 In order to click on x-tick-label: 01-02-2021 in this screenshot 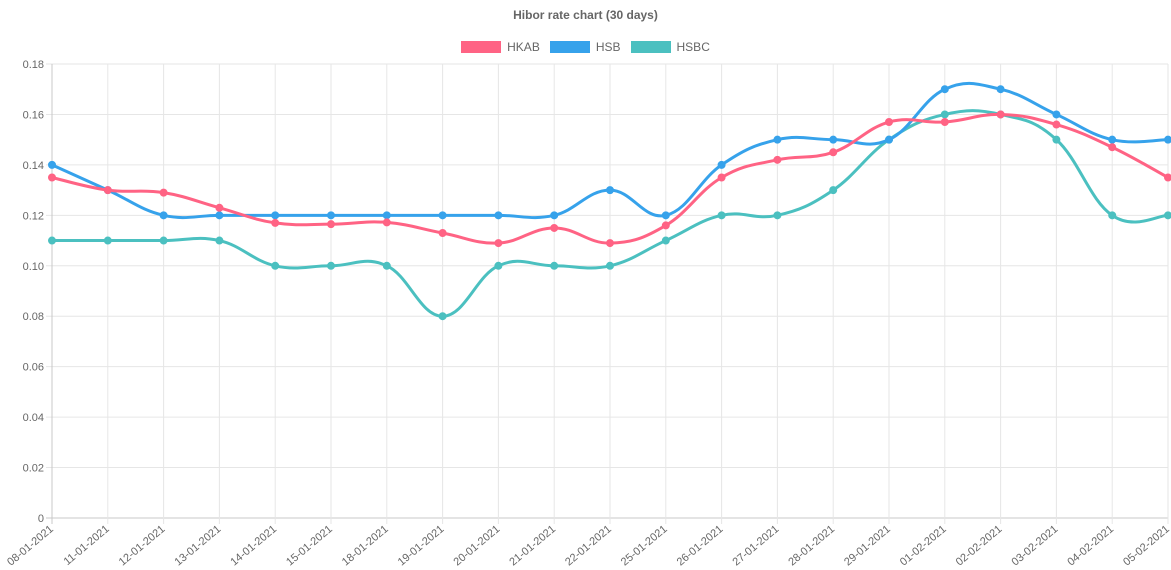, I will do `click(923, 545)`.